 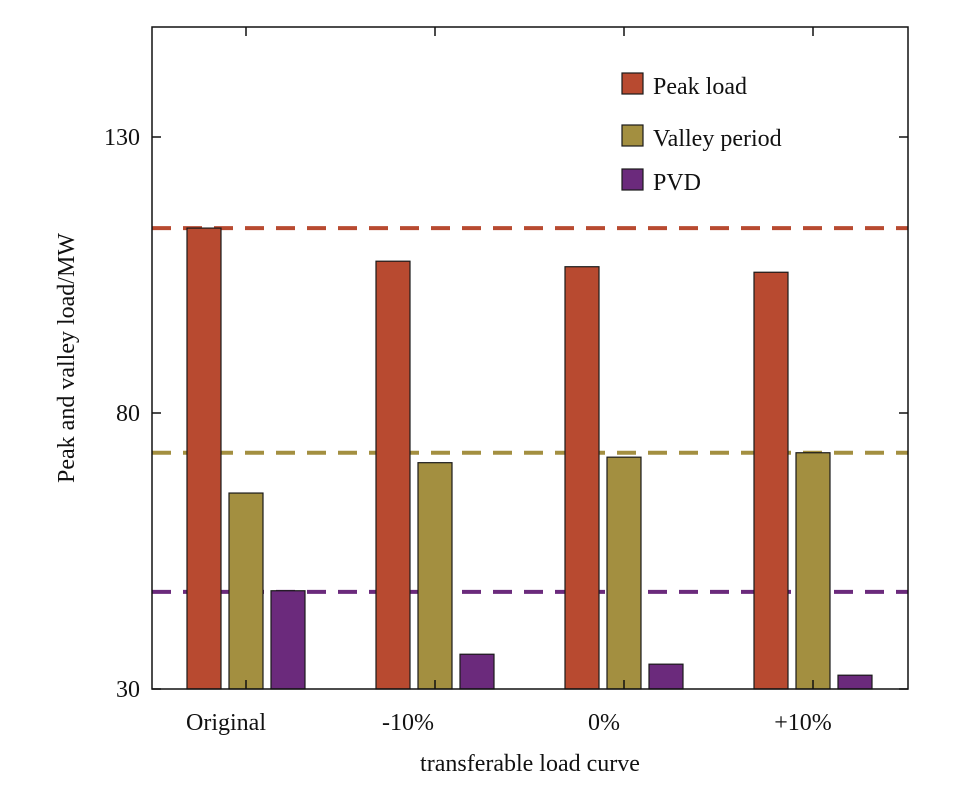 I want to click on x-axis-title: transferable load curve, so click(x=530, y=764).